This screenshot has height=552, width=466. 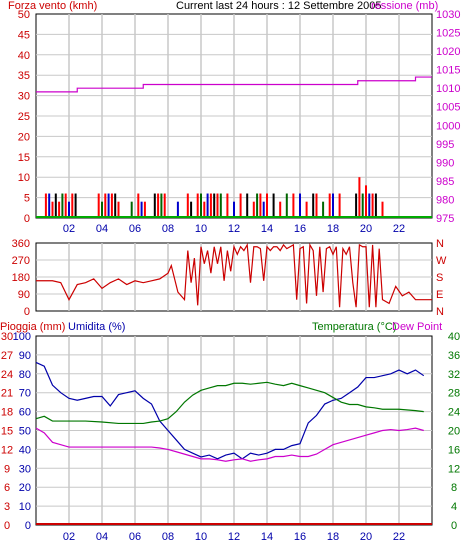 What do you see at coordinates (439, 295) in the screenshot?
I see `dir-compass-3: E` at bounding box center [439, 295].